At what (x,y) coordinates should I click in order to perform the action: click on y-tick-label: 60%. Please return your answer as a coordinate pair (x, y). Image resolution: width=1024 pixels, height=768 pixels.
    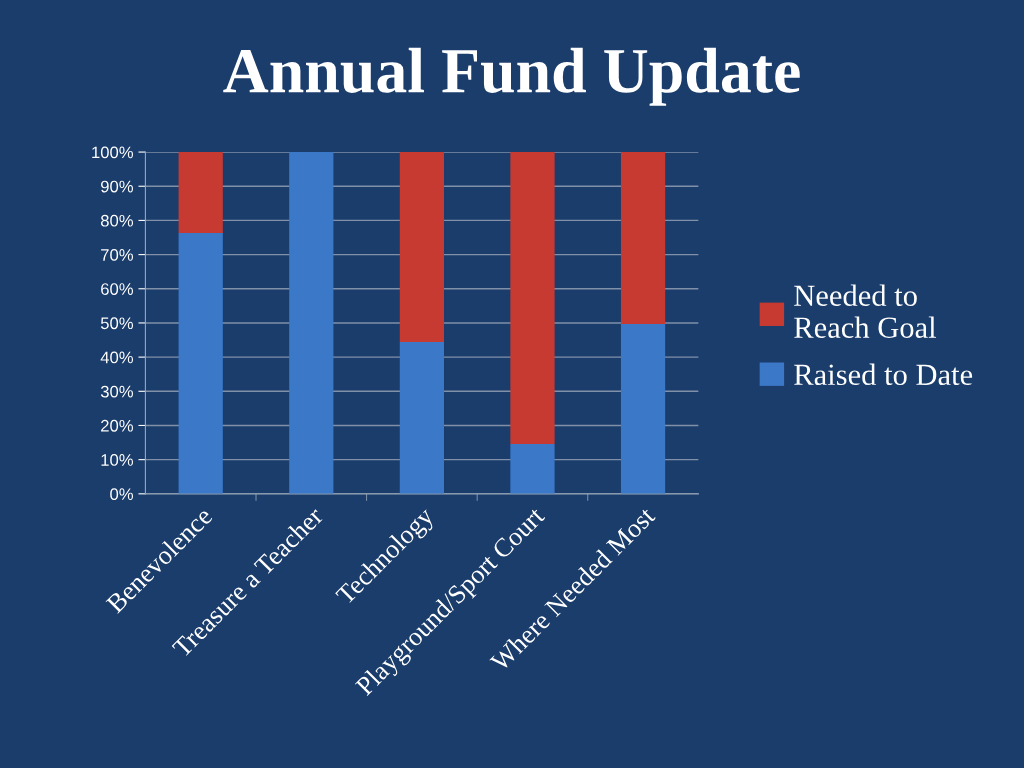
    Looking at the image, I should click on (117, 289).